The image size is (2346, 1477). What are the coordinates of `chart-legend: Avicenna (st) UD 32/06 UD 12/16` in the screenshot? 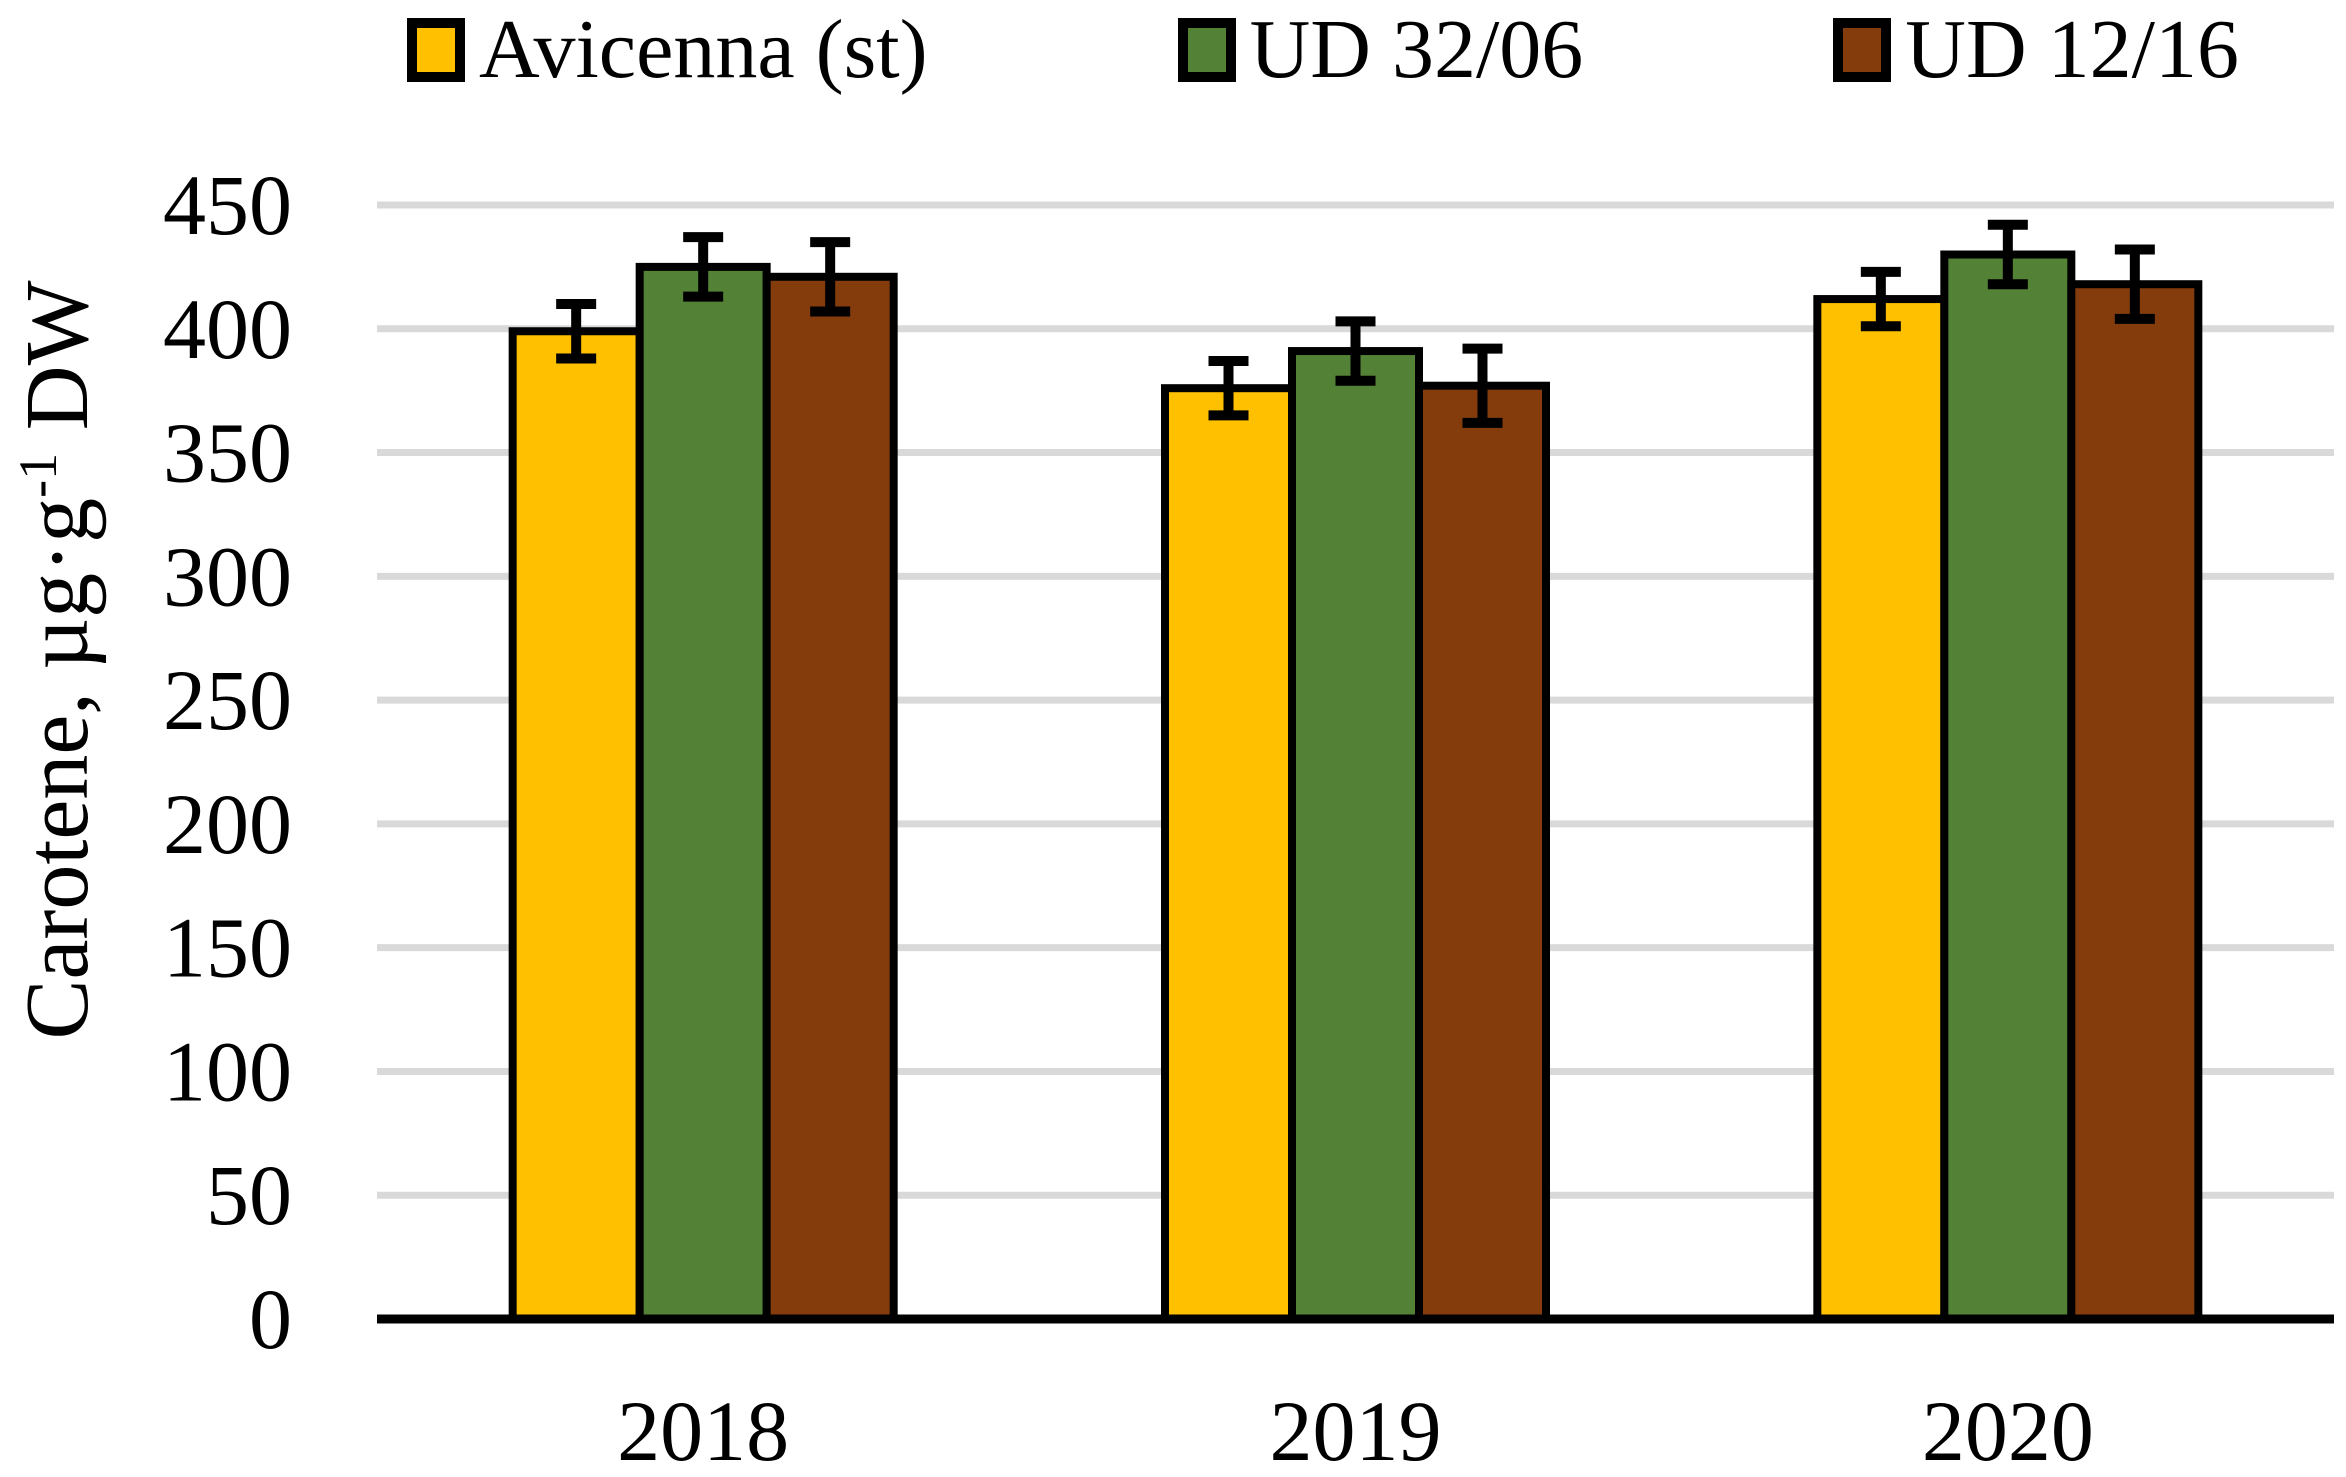 It's located at (1173, 50).